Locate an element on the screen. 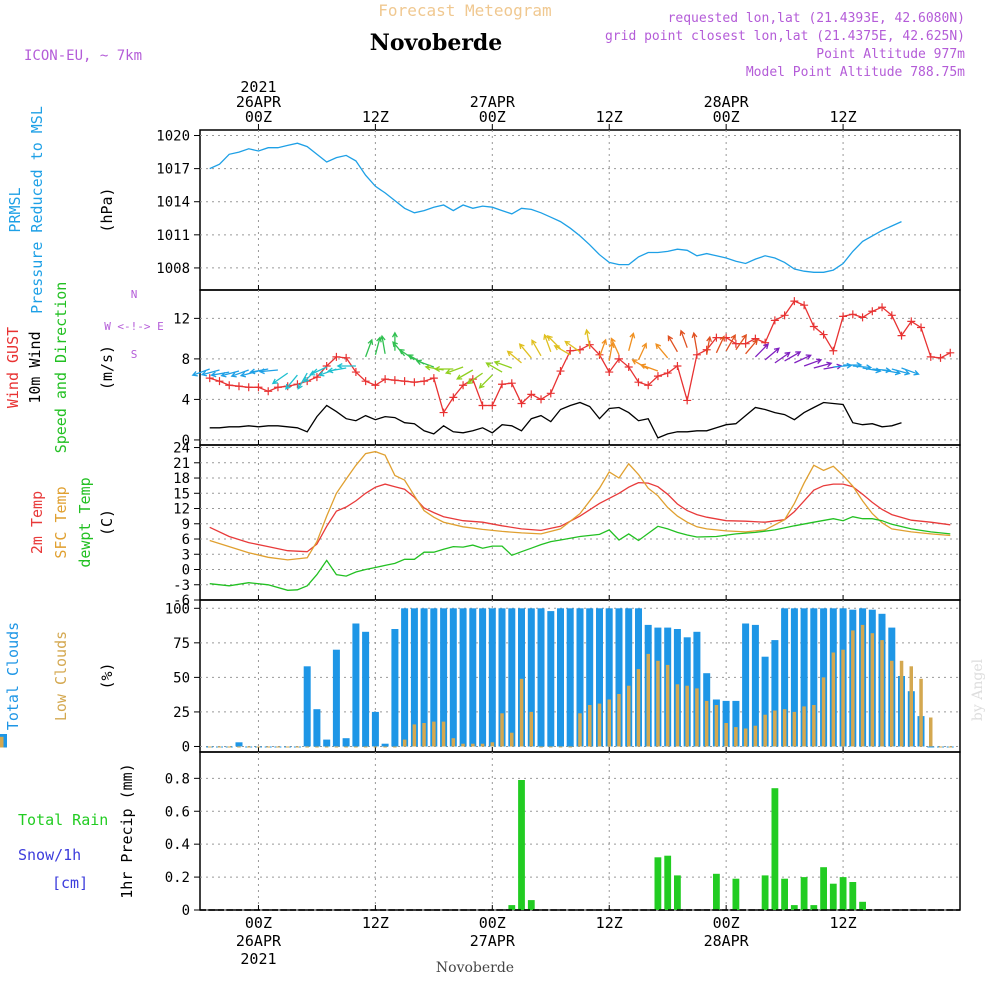  time-label-top: 27APR is located at coordinates (493, 102).